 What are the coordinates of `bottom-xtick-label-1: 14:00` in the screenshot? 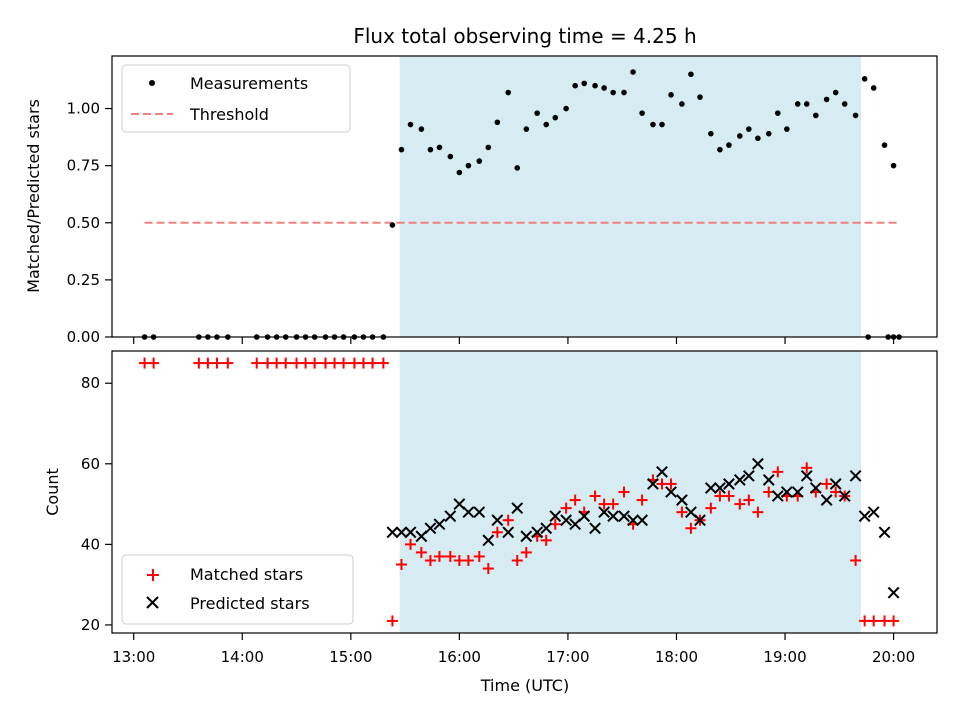 It's located at (242, 657).